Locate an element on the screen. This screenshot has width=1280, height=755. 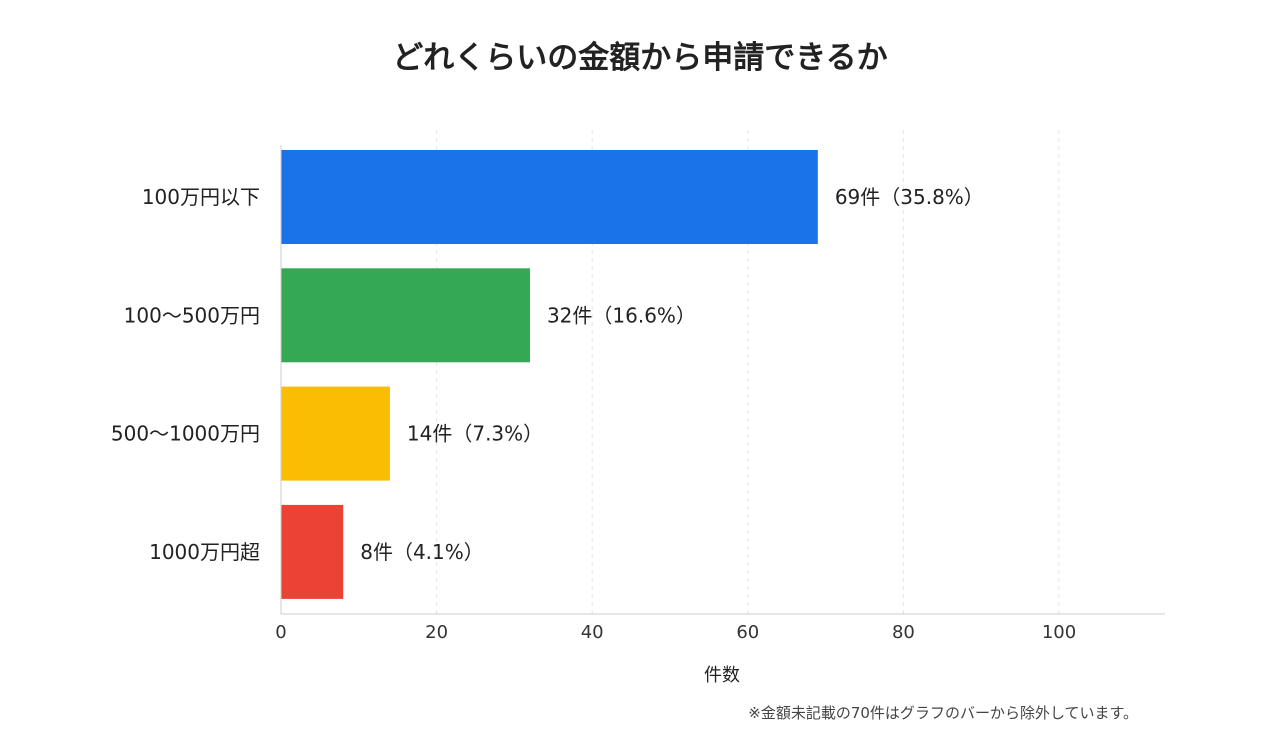
chart-title: どれくらいの金額から申請できるか is located at coordinates (639, 58).